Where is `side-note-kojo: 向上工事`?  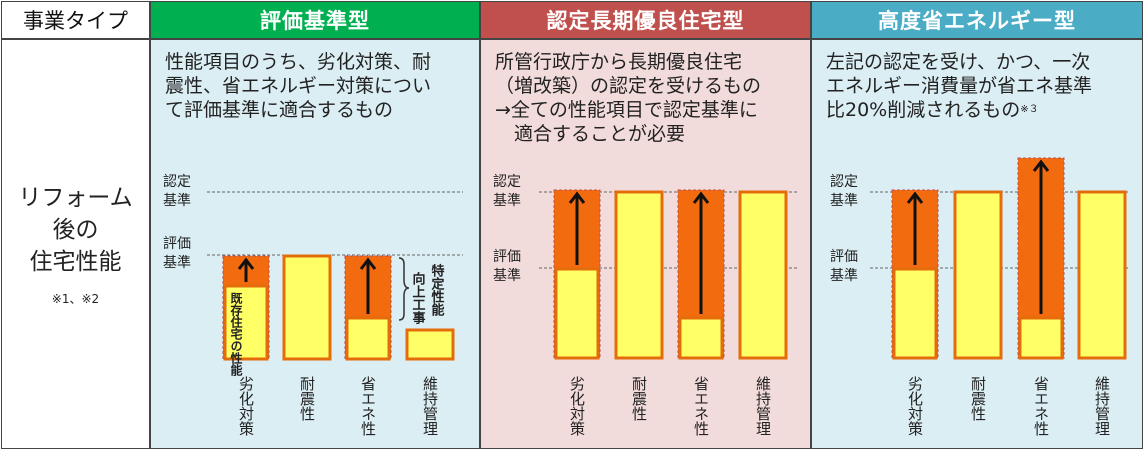
side-note-kojo: 向上工事 is located at coordinates (418, 298).